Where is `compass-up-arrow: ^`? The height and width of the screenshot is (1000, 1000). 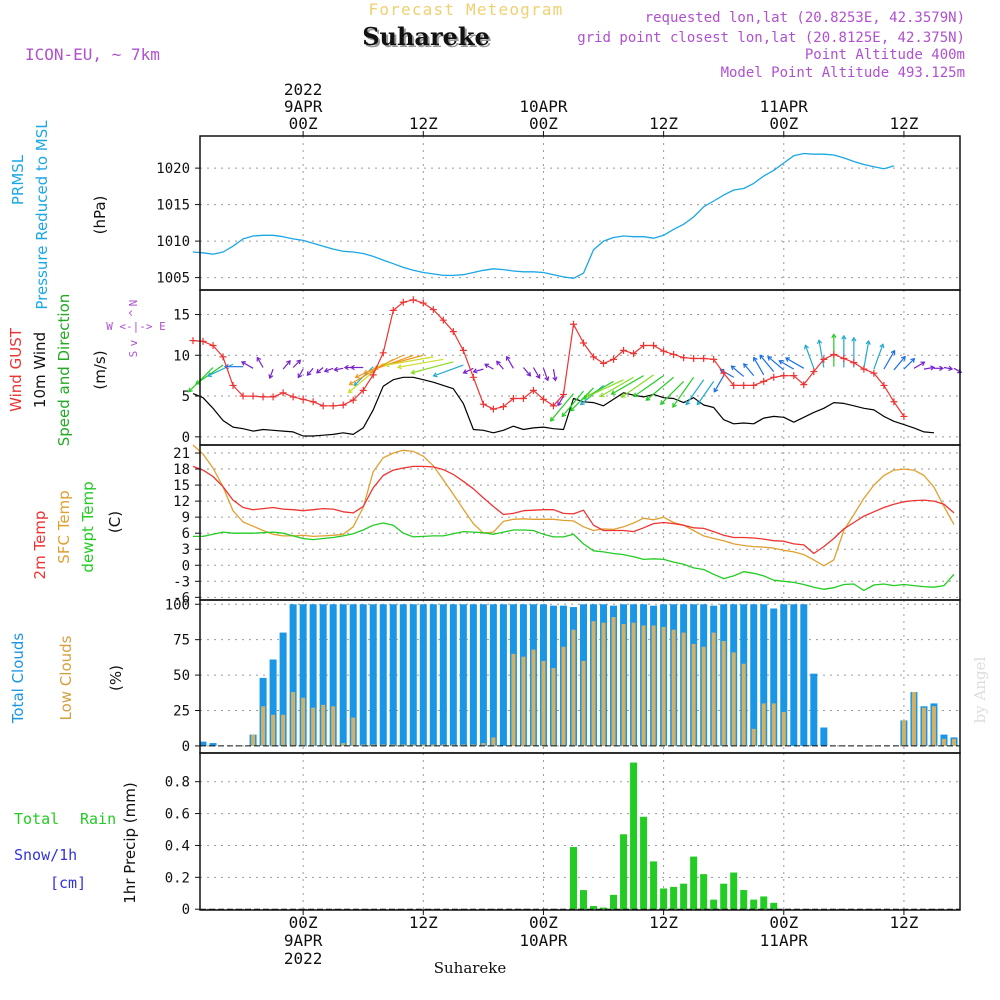 compass-up-arrow: ^ is located at coordinates (133, 312).